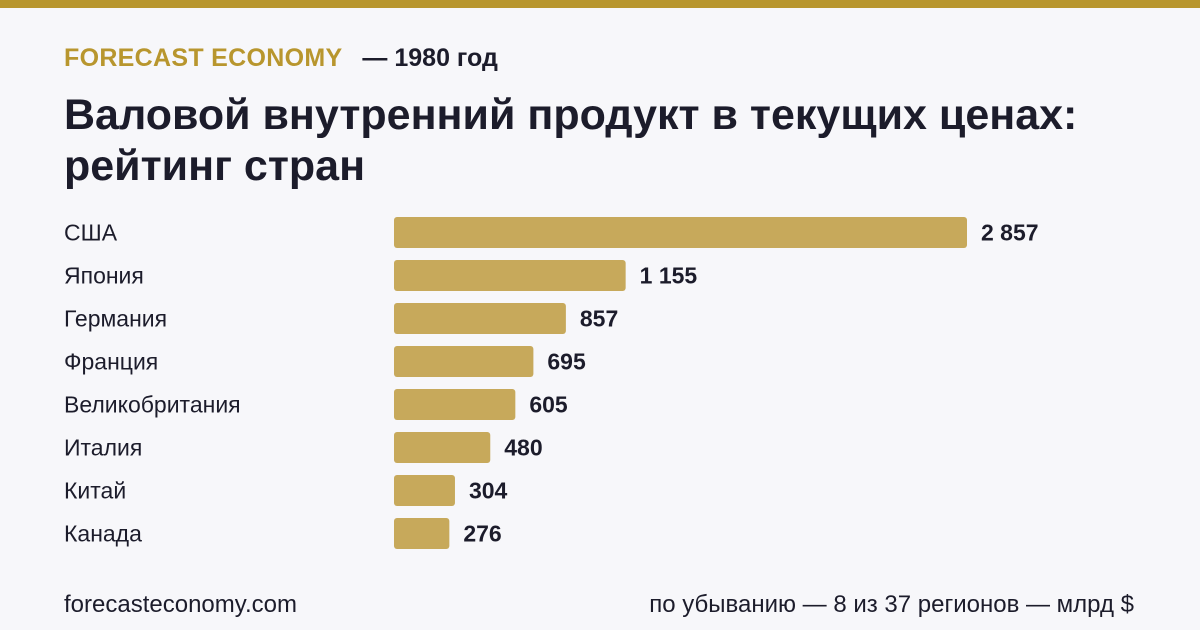 The width and height of the screenshot is (1200, 630). What do you see at coordinates (669, 276) in the screenshot?
I see `value-label: 1 155` at bounding box center [669, 276].